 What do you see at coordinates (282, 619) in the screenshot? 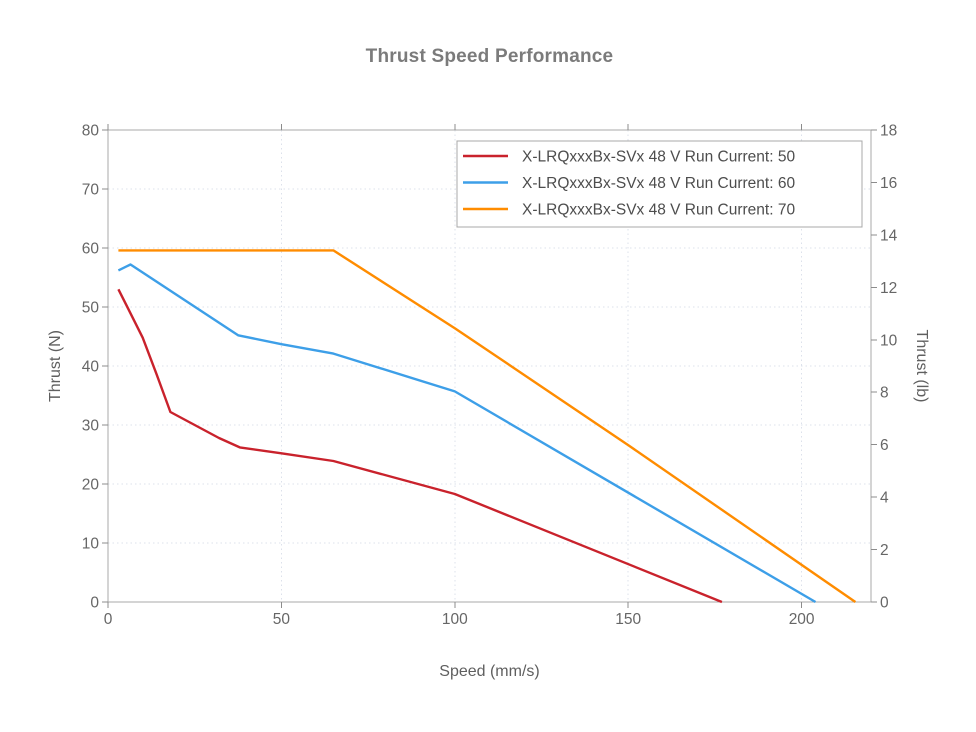
I see `x-tick-label-50: 50` at bounding box center [282, 619].